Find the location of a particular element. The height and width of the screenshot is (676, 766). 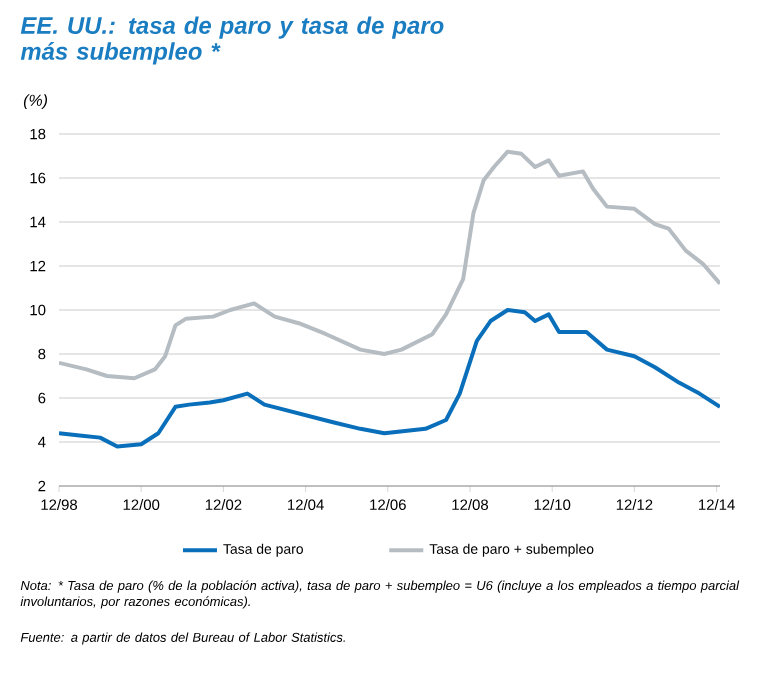

chart-title: EE. UU.: tasa de paro y tasa de paro más subempleo * is located at coordinates (232, 40).